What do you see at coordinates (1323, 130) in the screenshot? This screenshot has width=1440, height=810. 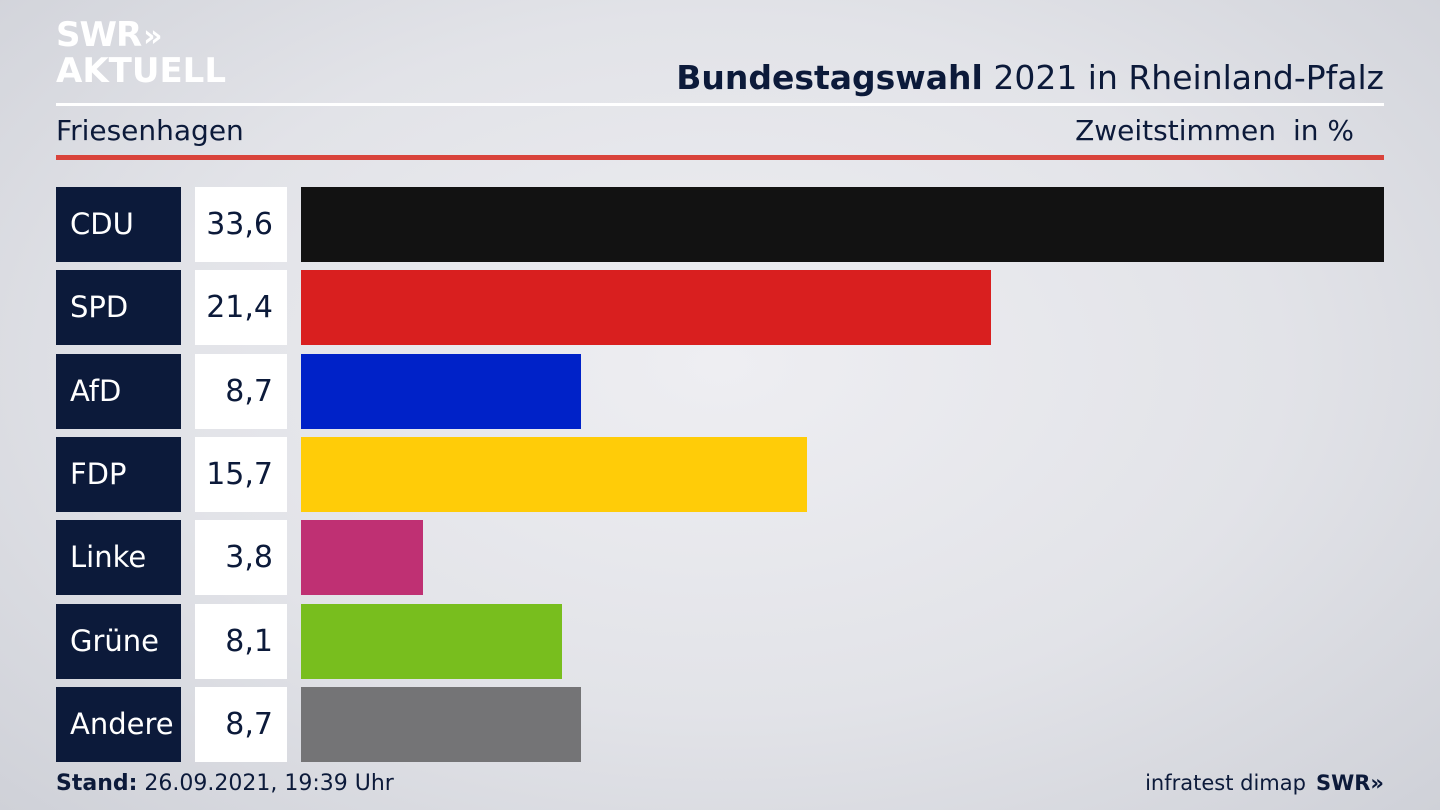 I see `unit-label: in %` at bounding box center [1323, 130].